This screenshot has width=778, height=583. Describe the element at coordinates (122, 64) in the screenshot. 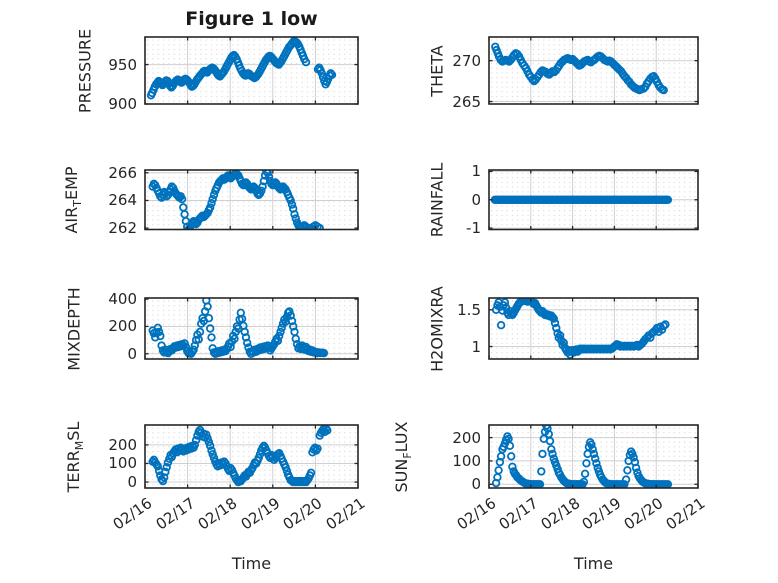

I see `ytick-label-pressure: 950` at that location.